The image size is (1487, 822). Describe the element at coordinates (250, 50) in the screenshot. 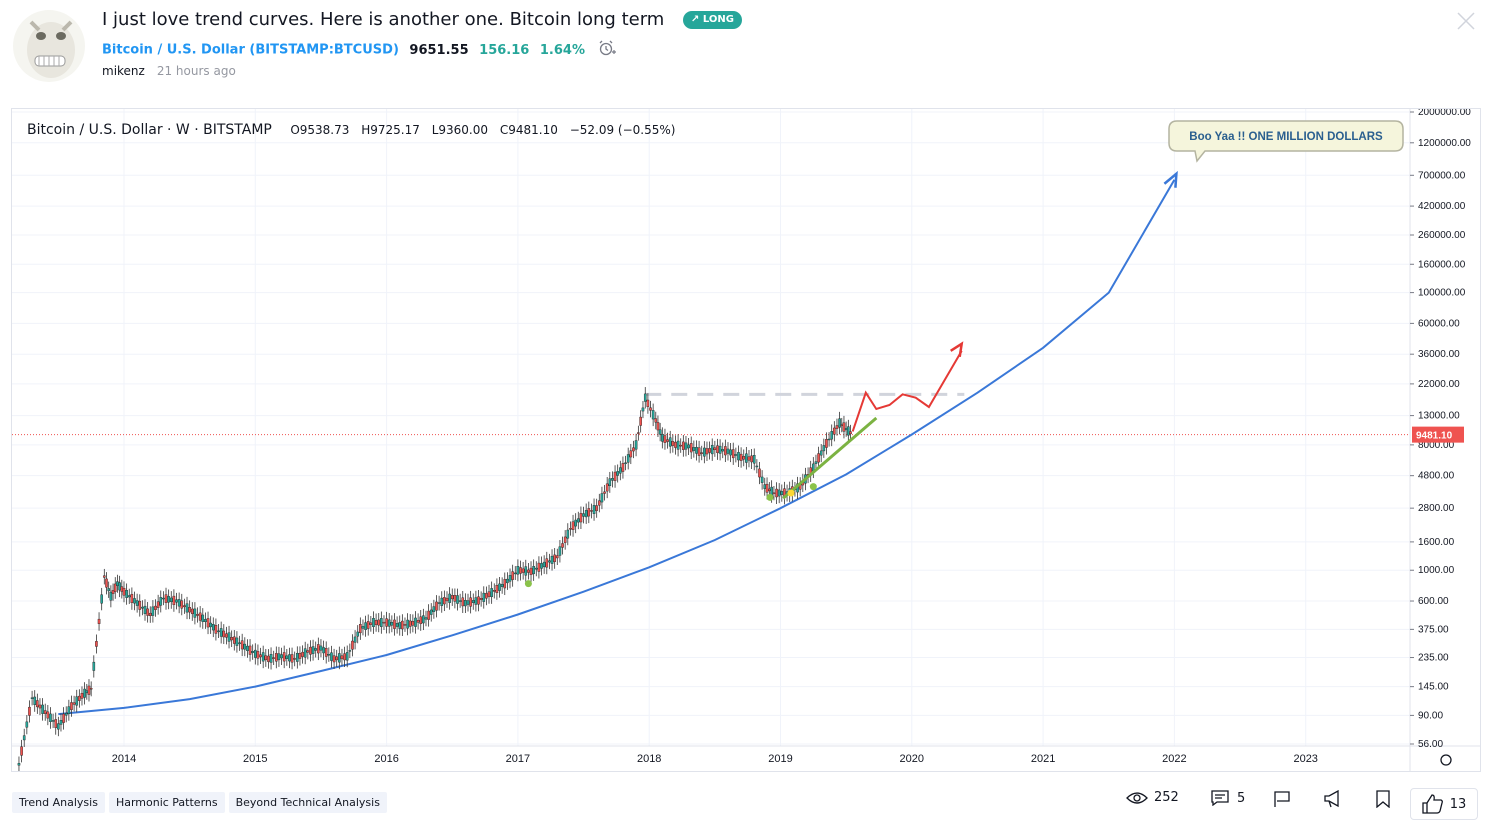

I see `symbol-ticker-open: (` at that location.